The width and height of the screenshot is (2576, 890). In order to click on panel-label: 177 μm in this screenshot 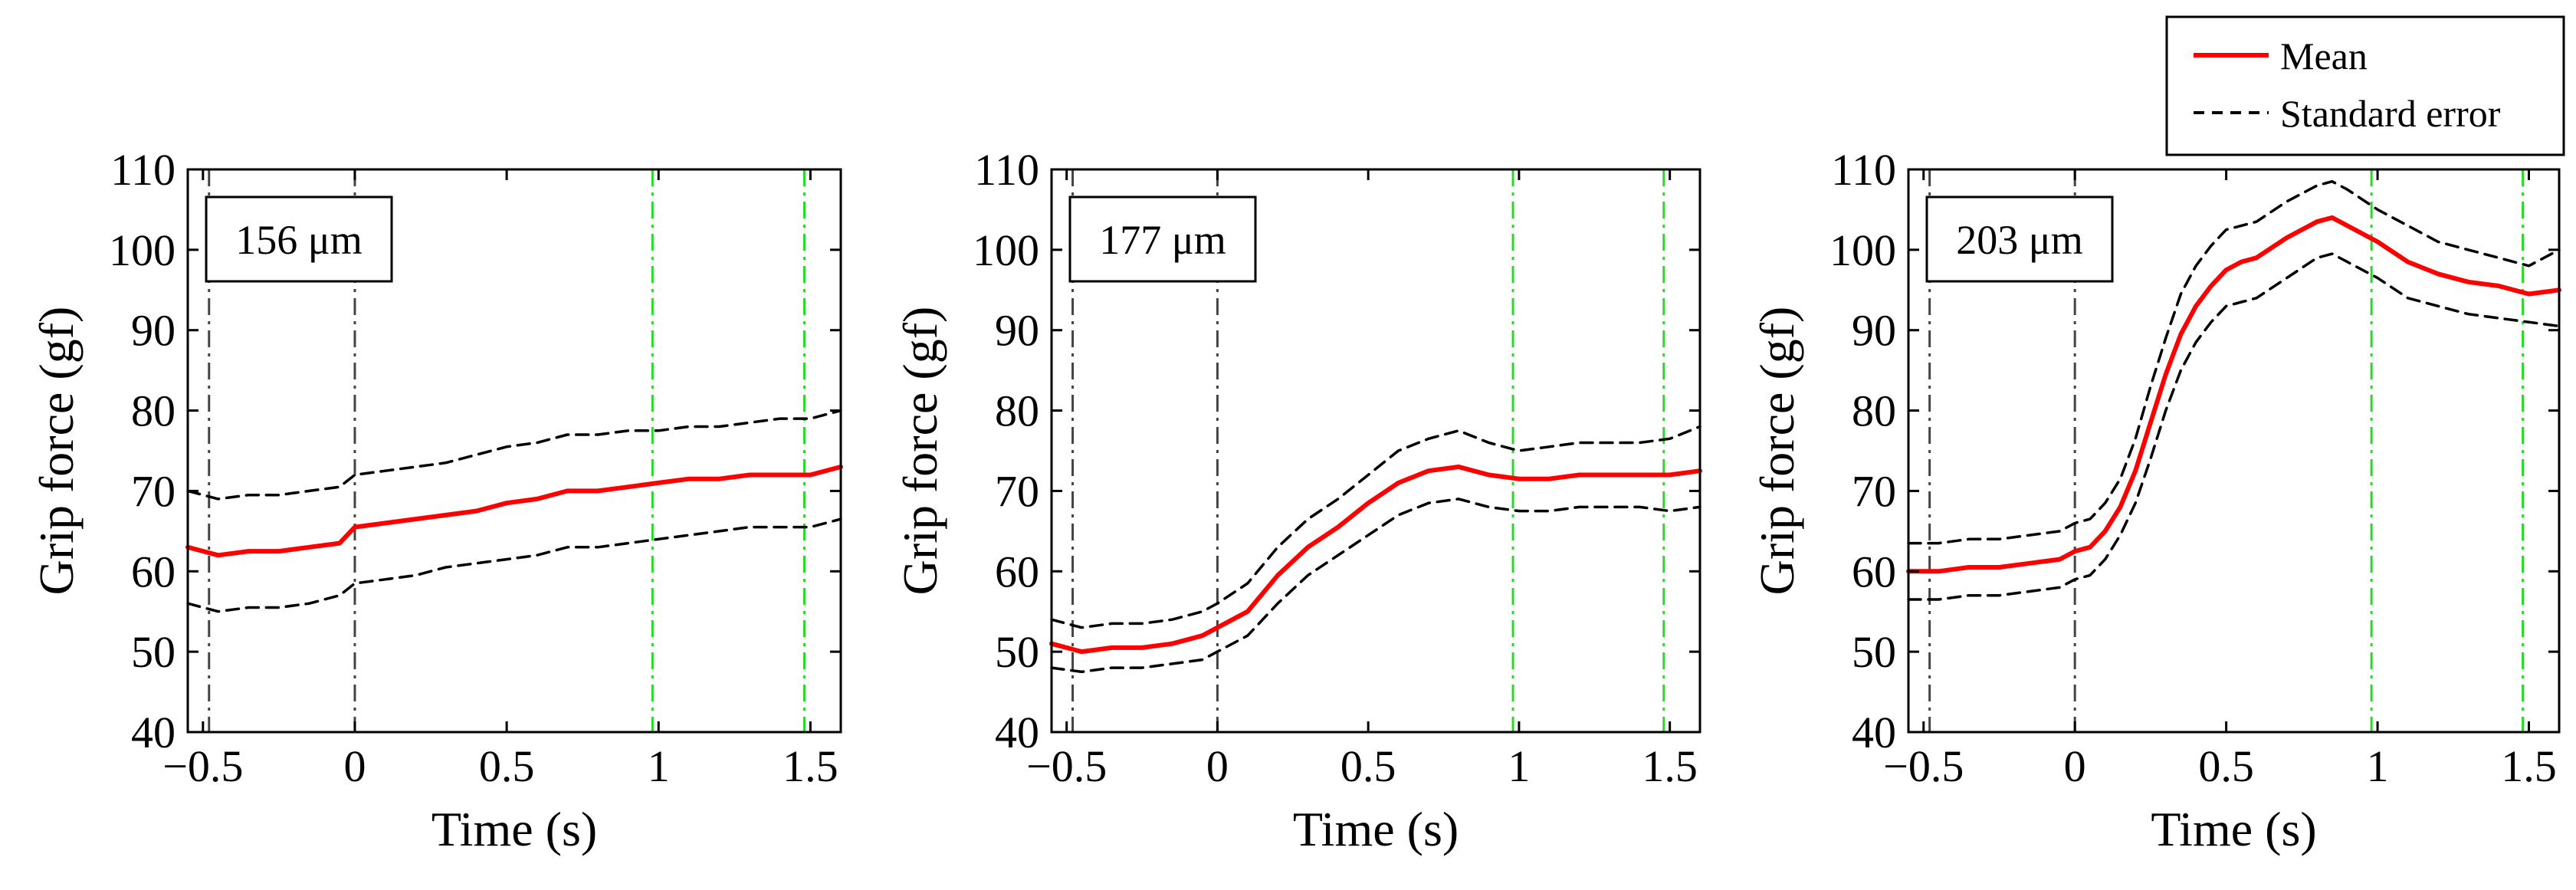, I will do `click(1162, 240)`.